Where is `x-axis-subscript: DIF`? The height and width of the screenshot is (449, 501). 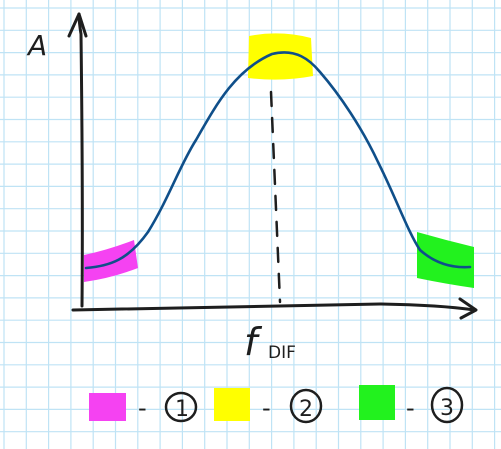
x-axis-subscript: DIF is located at coordinates (282, 353).